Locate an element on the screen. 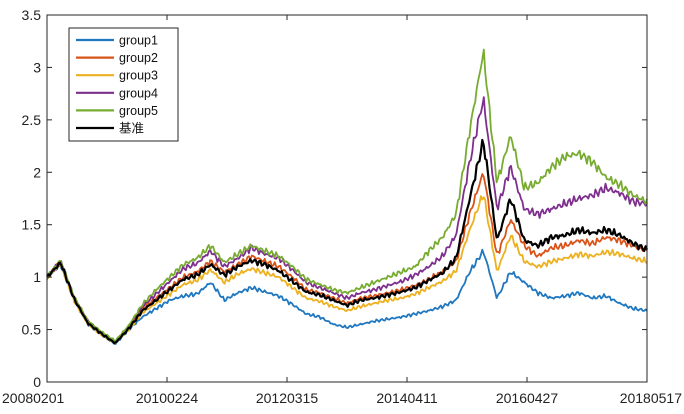  legend-label: group1 is located at coordinates (138, 41).